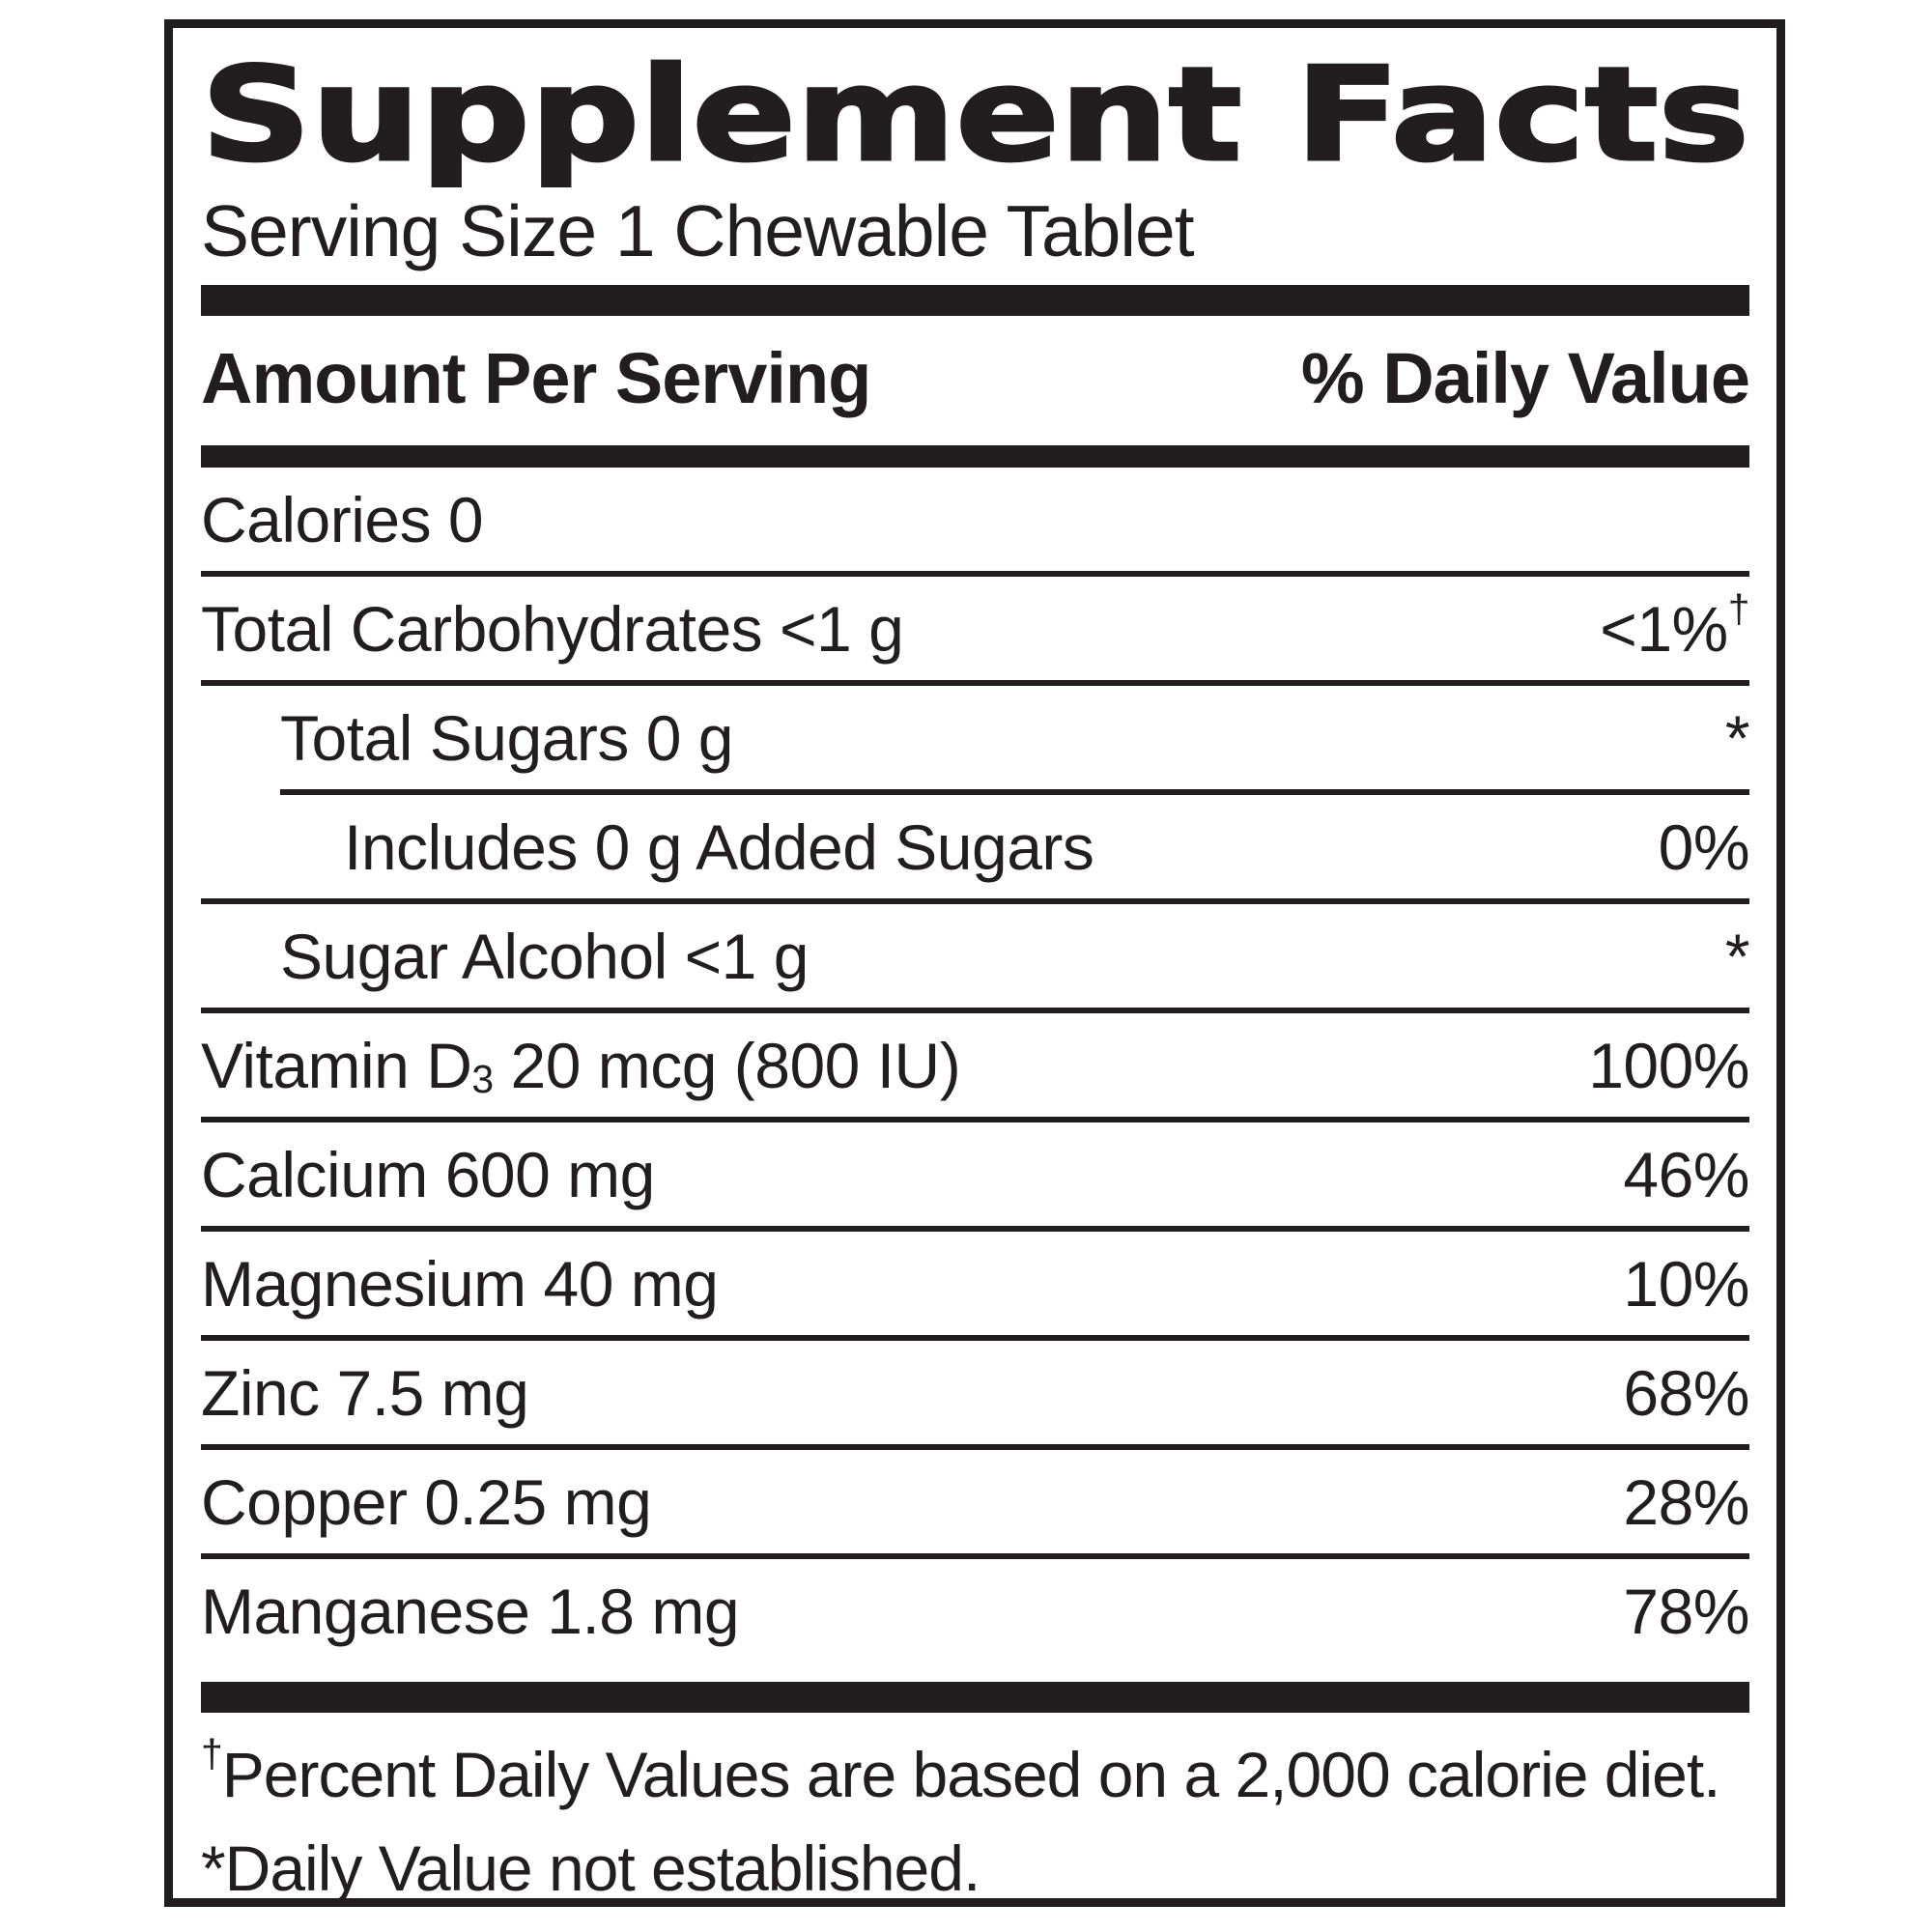 Image resolution: width=1932 pixels, height=1932 pixels. What do you see at coordinates (1674, 625) in the screenshot?
I see `nutrient-daily-value: <1%†` at bounding box center [1674, 625].